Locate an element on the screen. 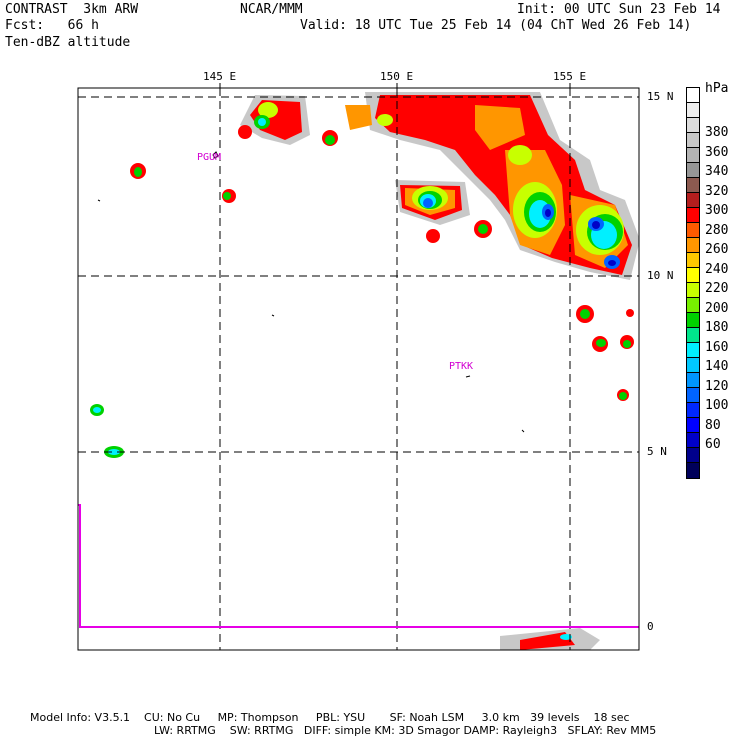 The height and width of the screenshot is (740, 740). tick-marks is located at coordinates (395, 85).